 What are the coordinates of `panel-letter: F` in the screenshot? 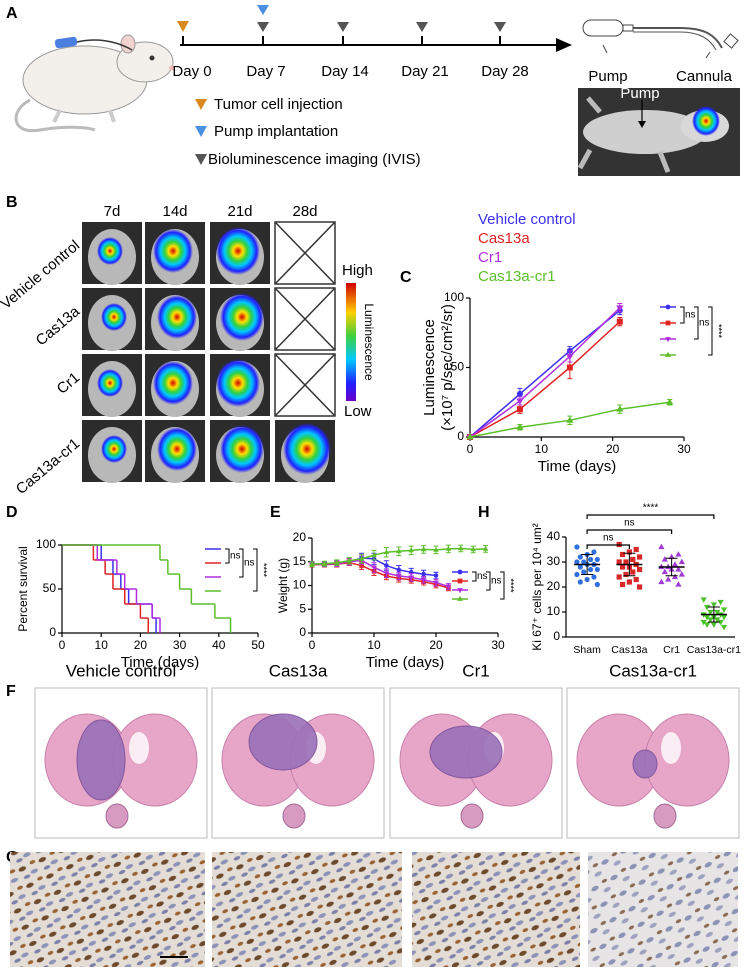 It's located at (11, 691).